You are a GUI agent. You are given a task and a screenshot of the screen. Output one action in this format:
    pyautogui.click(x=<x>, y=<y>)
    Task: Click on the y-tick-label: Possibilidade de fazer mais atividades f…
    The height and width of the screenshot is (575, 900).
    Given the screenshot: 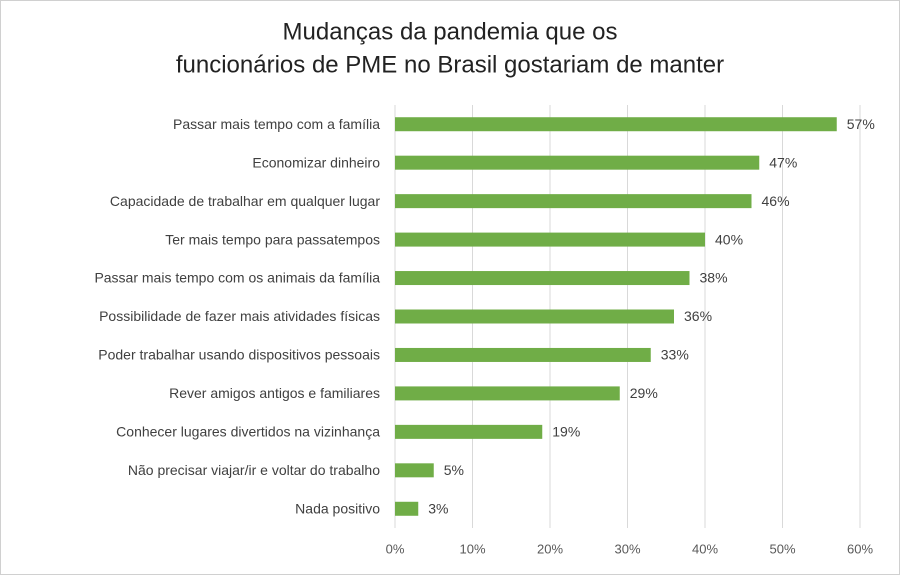 What is the action you would take?
    pyautogui.click(x=239, y=316)
    